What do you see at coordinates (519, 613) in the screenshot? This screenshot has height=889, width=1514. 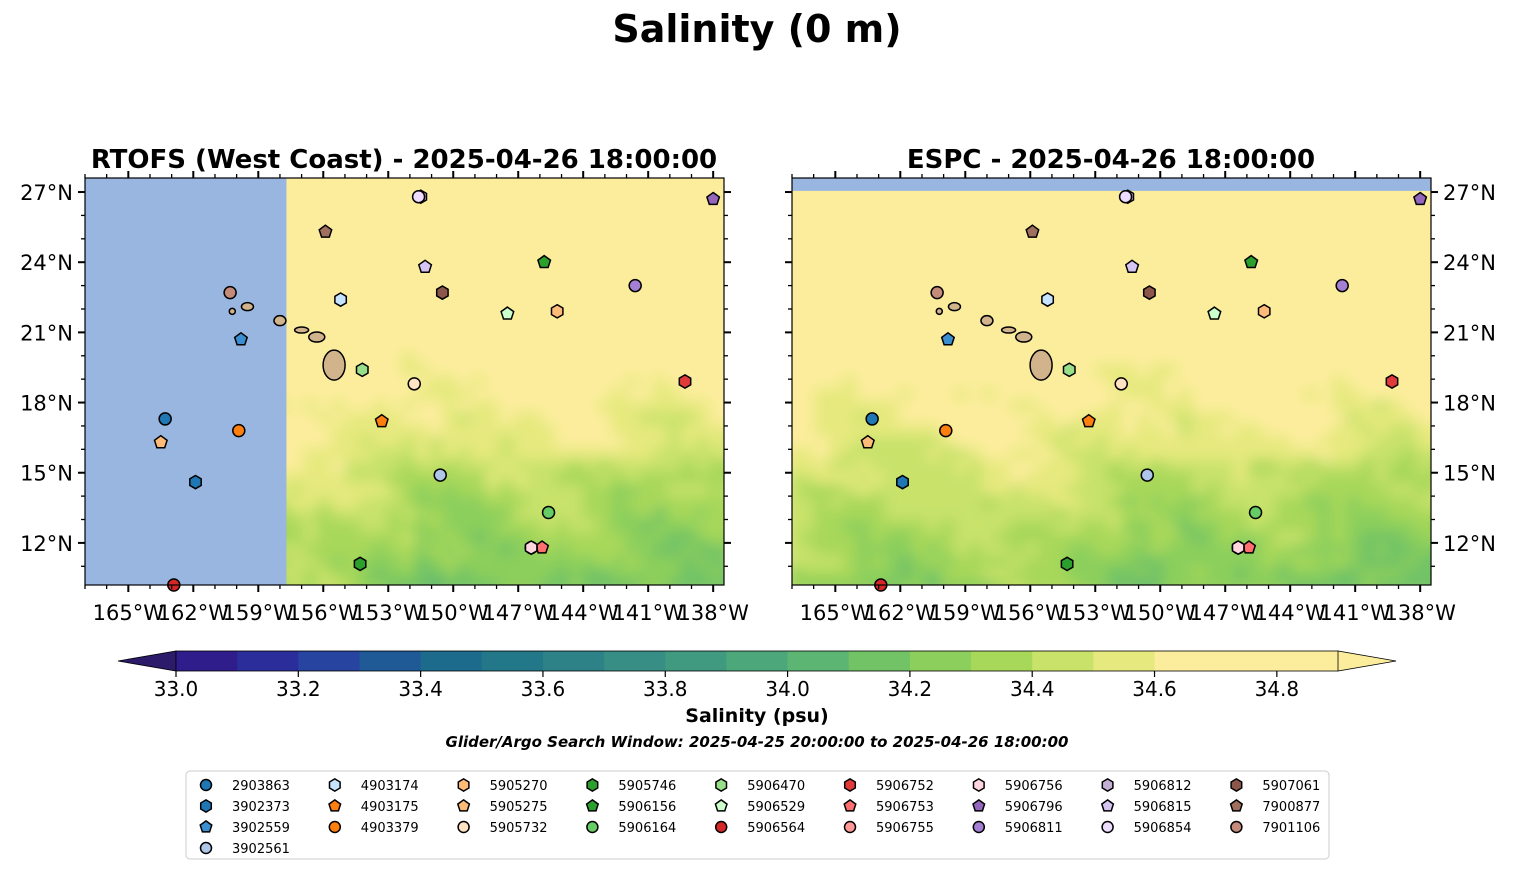 I see `x-tick-label: 147°W` at bounding box center [519, 613].